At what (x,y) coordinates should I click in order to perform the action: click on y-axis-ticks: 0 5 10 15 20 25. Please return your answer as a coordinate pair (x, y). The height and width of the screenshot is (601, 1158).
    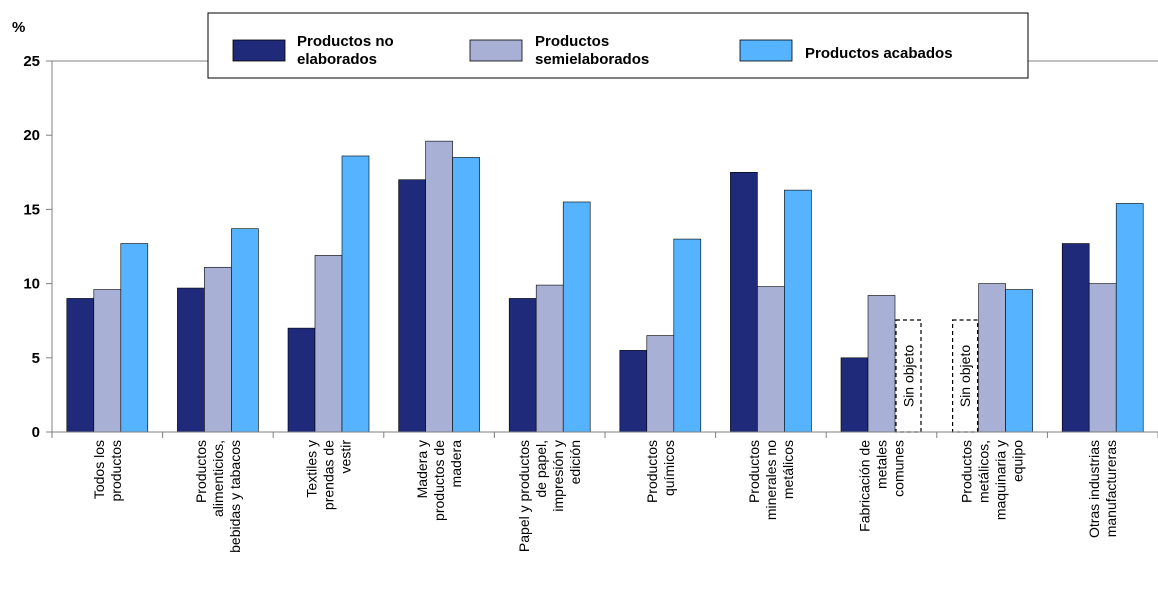
    Looking at the image, I should click on (37, 247).